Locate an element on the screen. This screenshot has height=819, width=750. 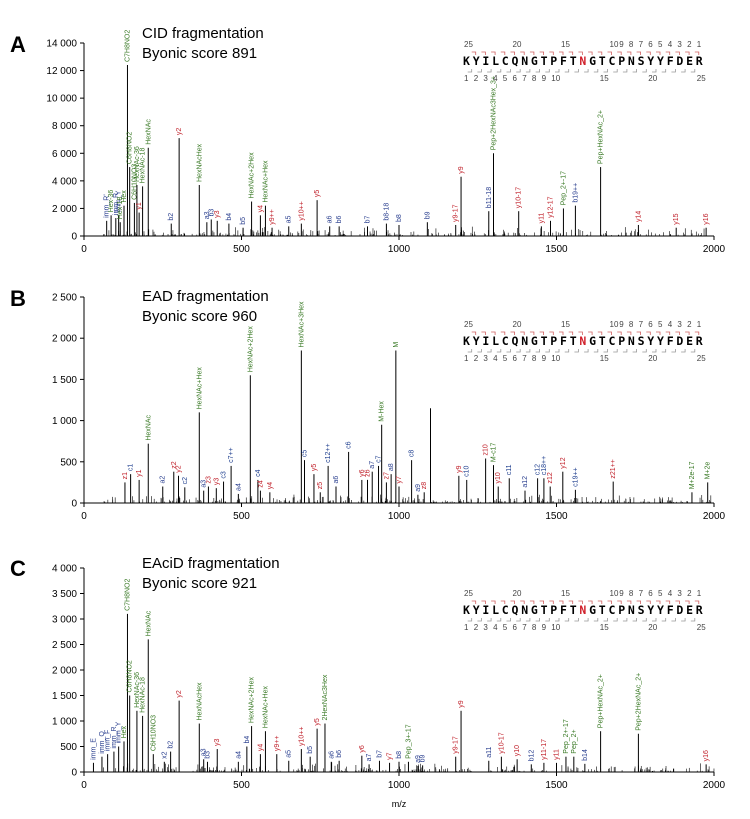
seq-bottom-number: 4 is located at coordinates (495, 78).